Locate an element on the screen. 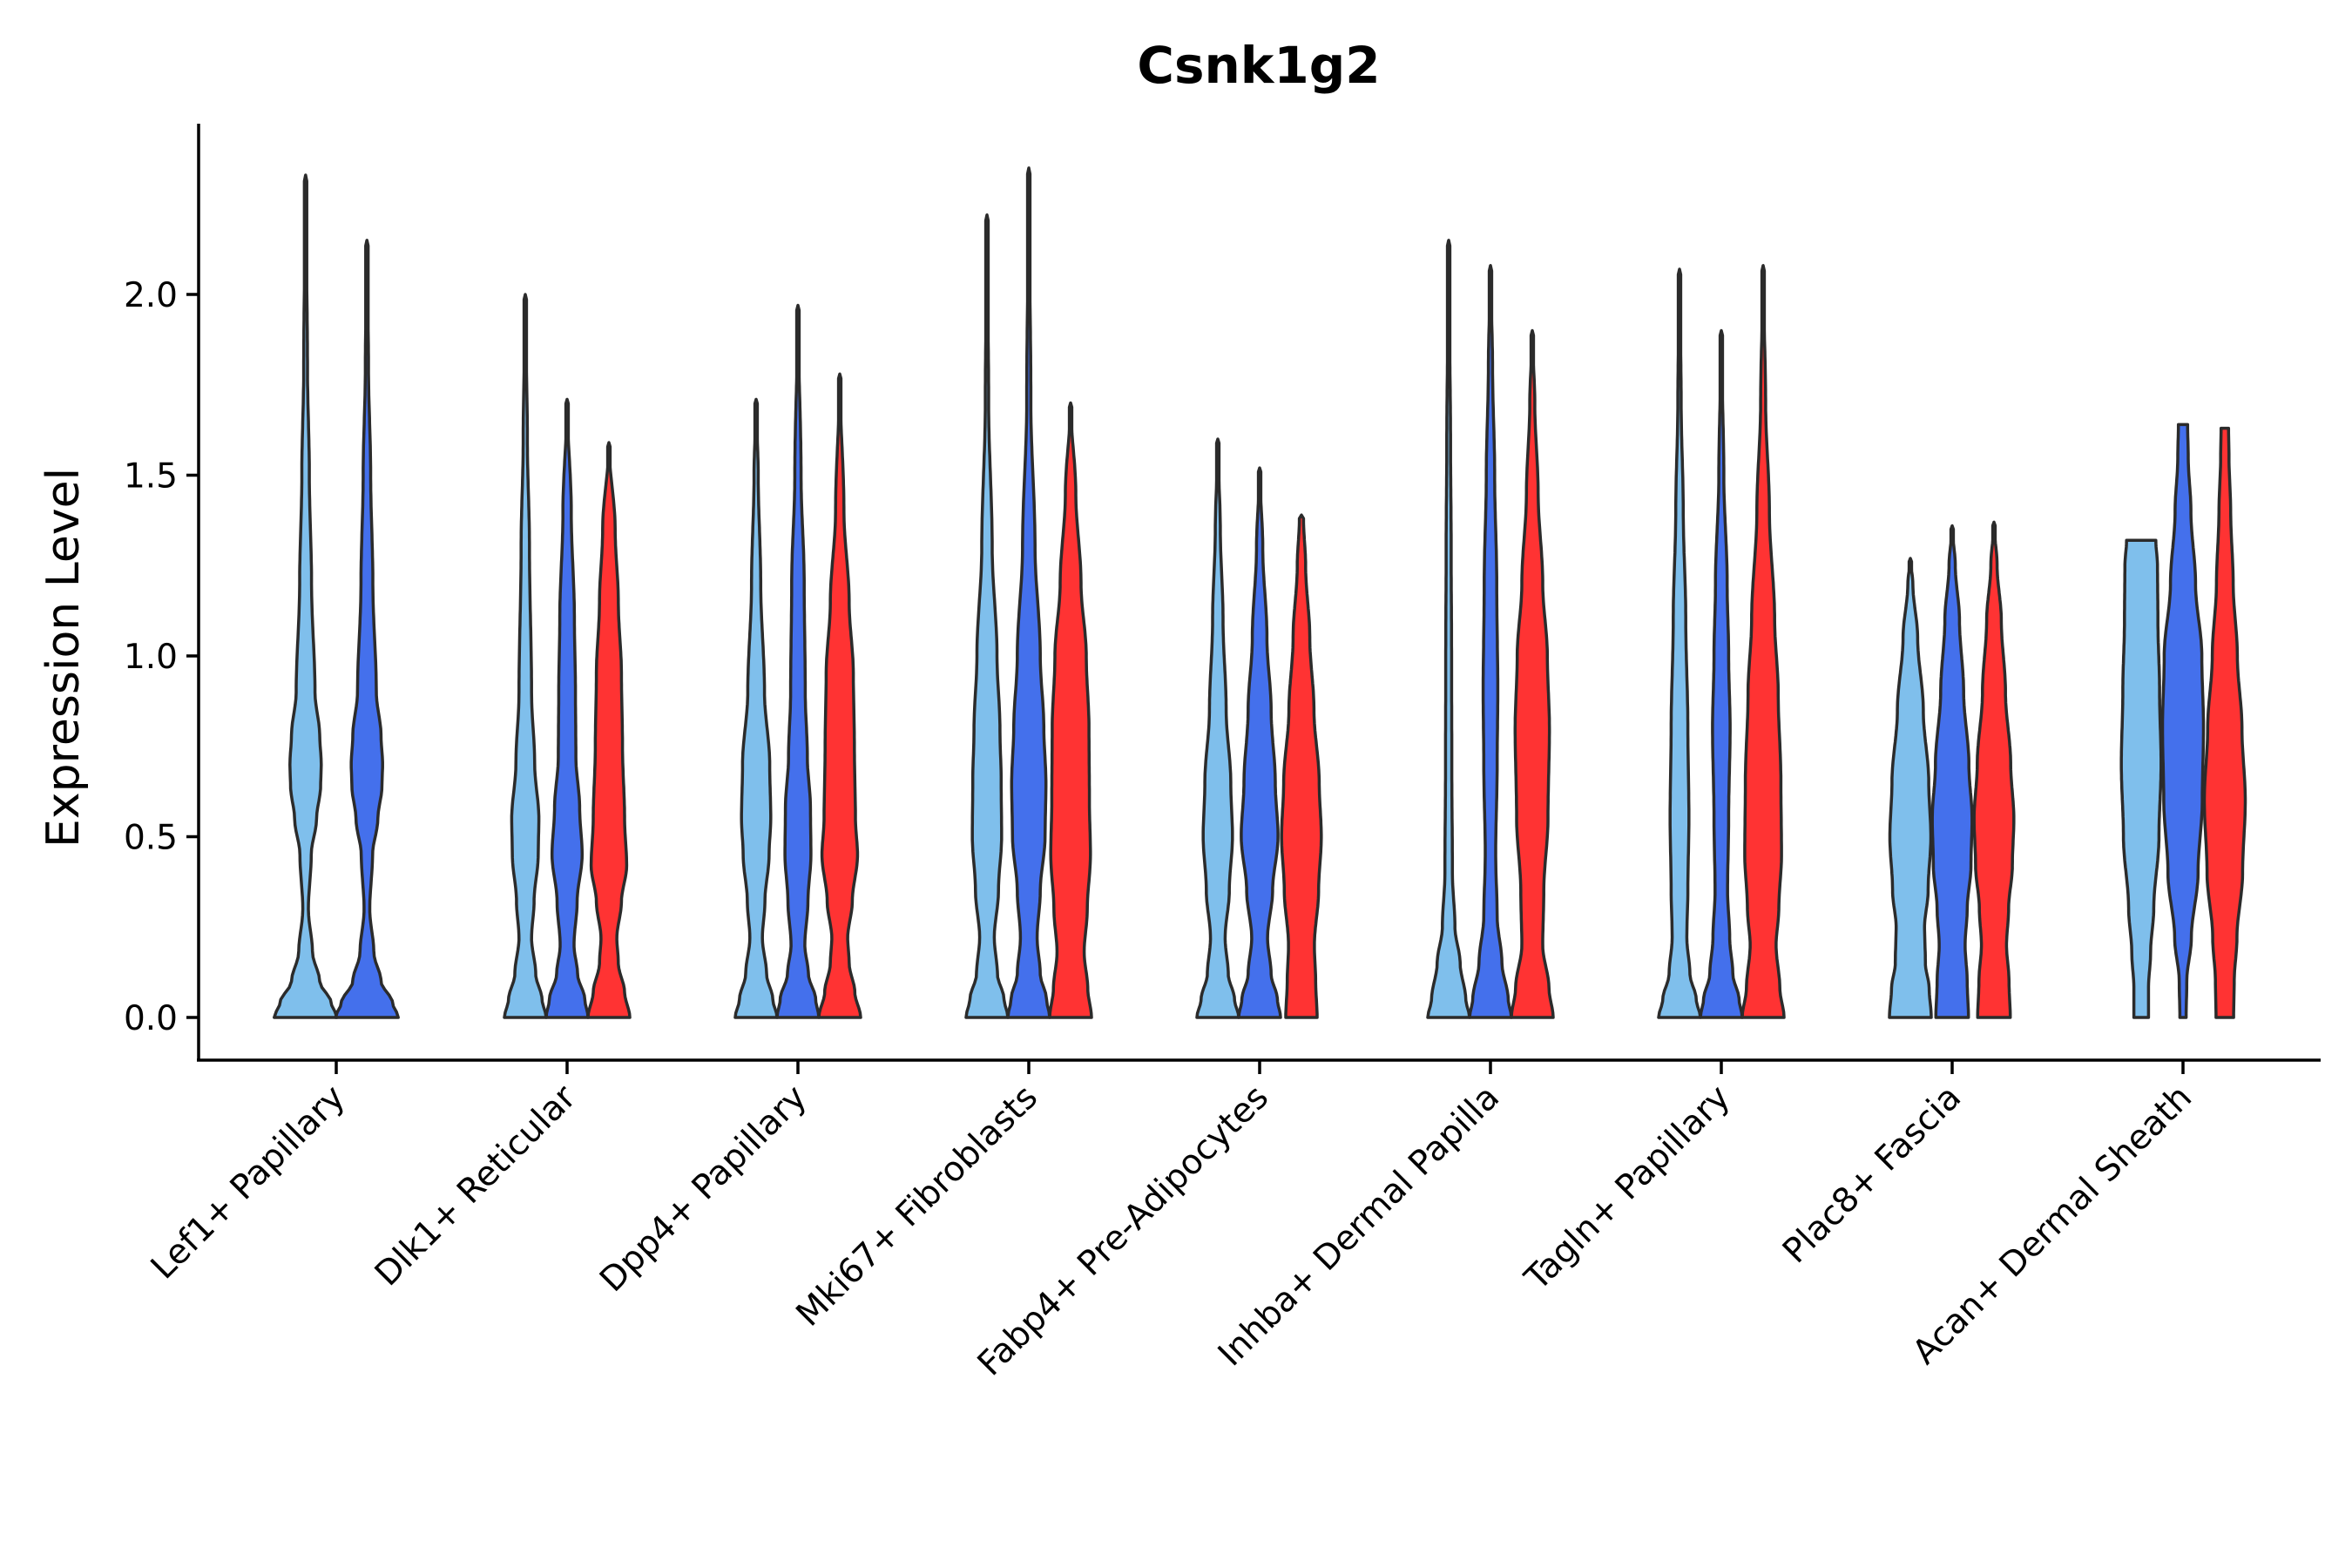  x-tick-label: Tagln+ Papillary is located at coordinates (1628, 1188).